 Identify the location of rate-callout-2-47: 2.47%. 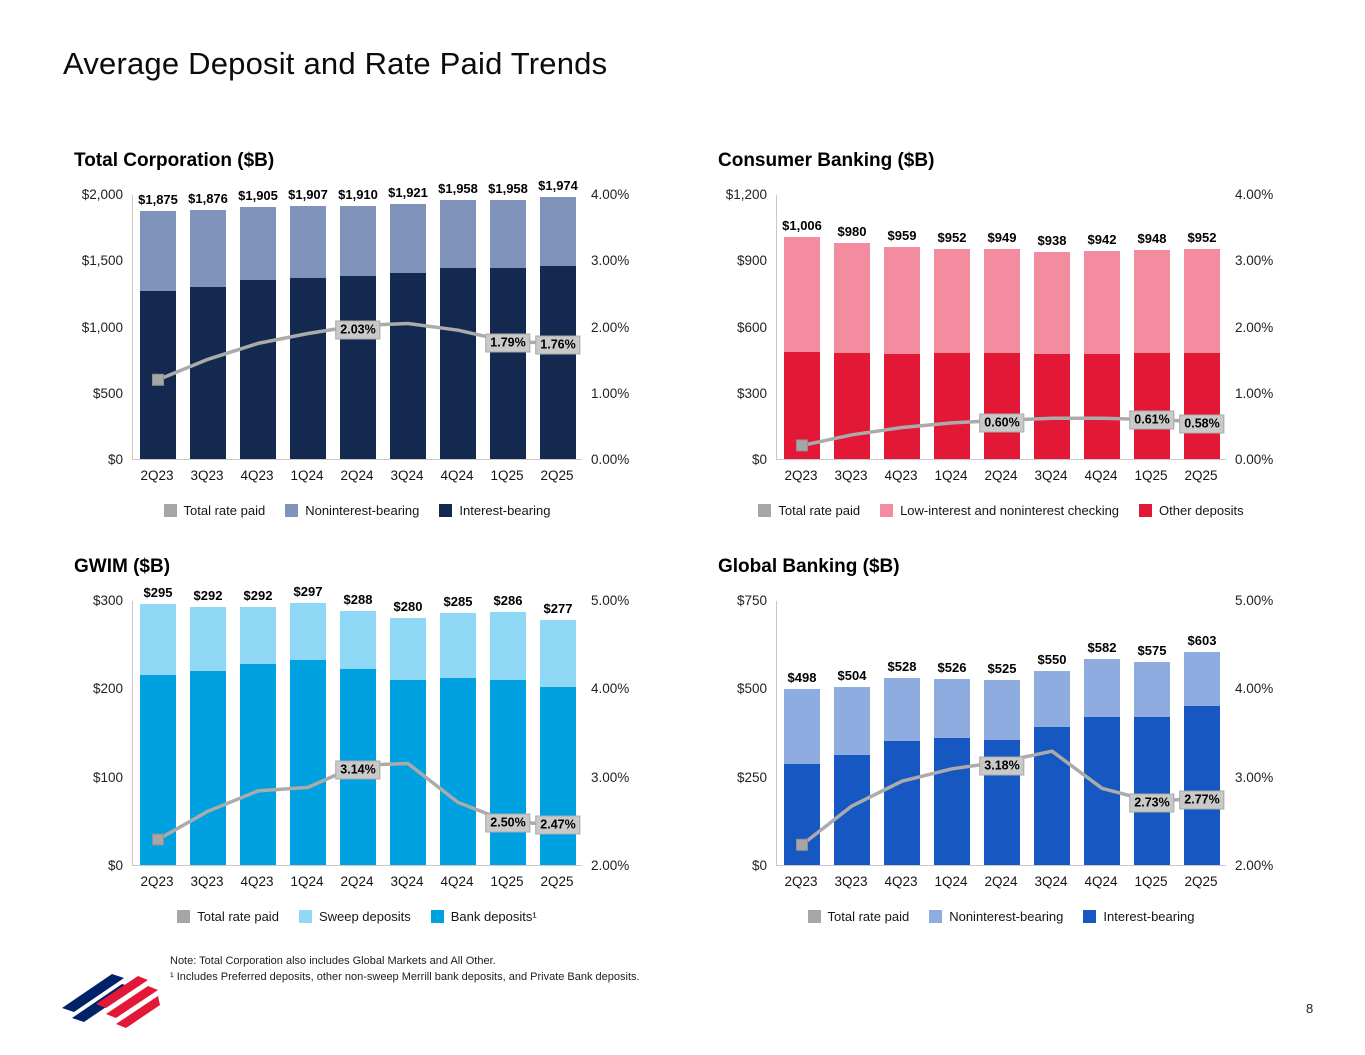
(558, 825).